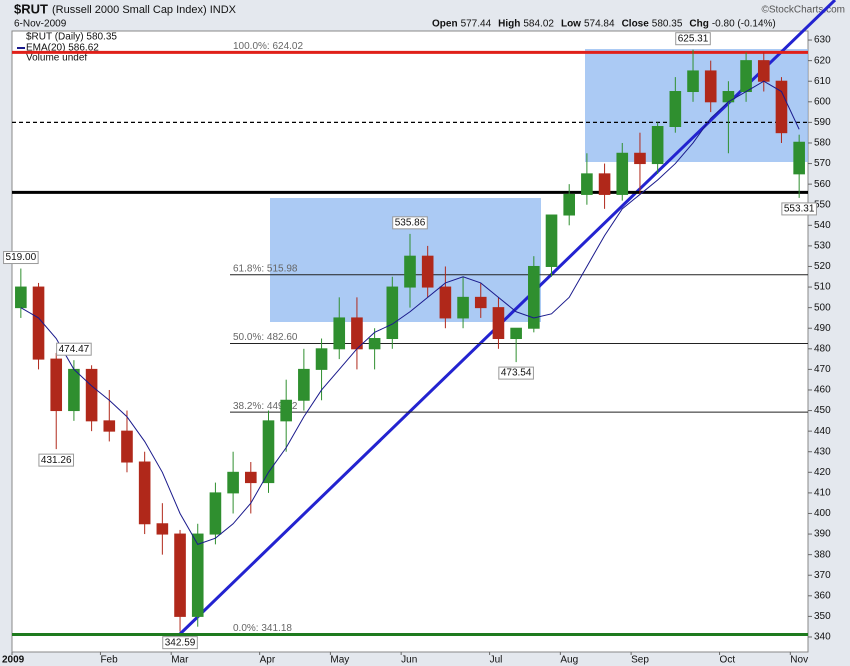  Describe the element at coordinates (822, 81) in the screenshot. I see `y-tick-label: 610` at that location.